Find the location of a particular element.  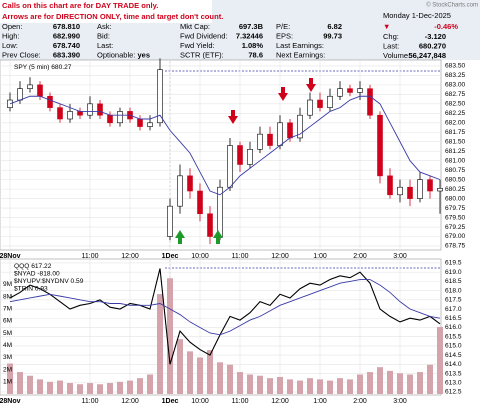

y-tick-label: 681.25 is located at coordinates (455, 151).